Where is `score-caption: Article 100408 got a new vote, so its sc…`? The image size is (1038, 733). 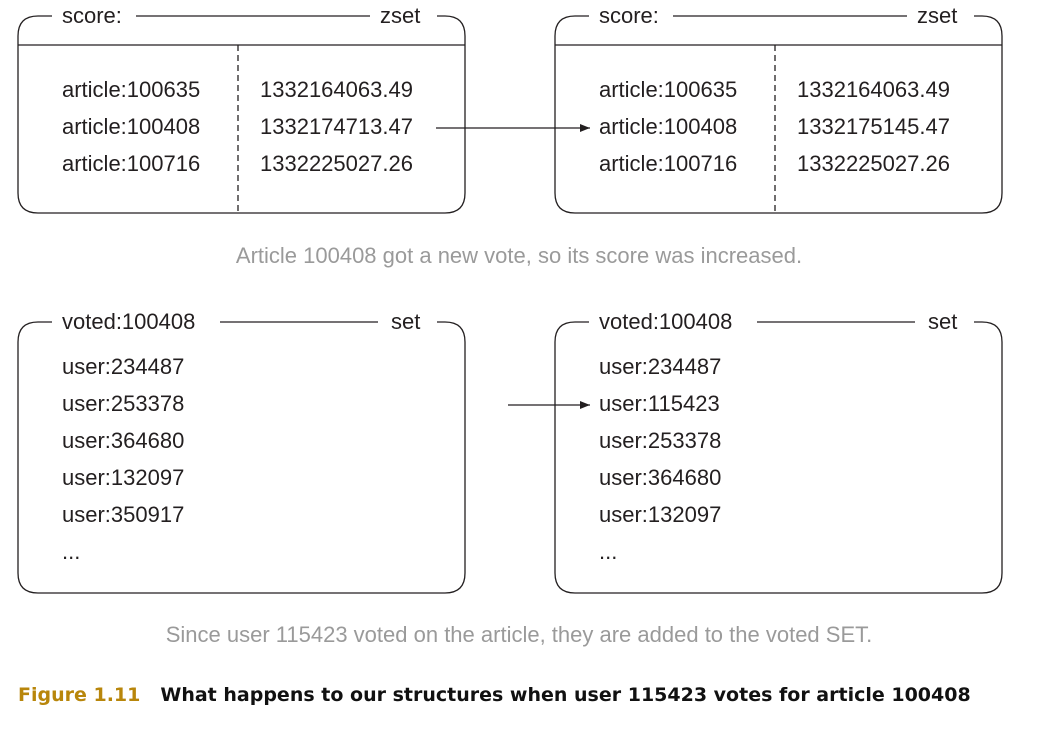 score-caption: Article 100408 got a new vote, so its sc… is located at coordinates (519, 255).